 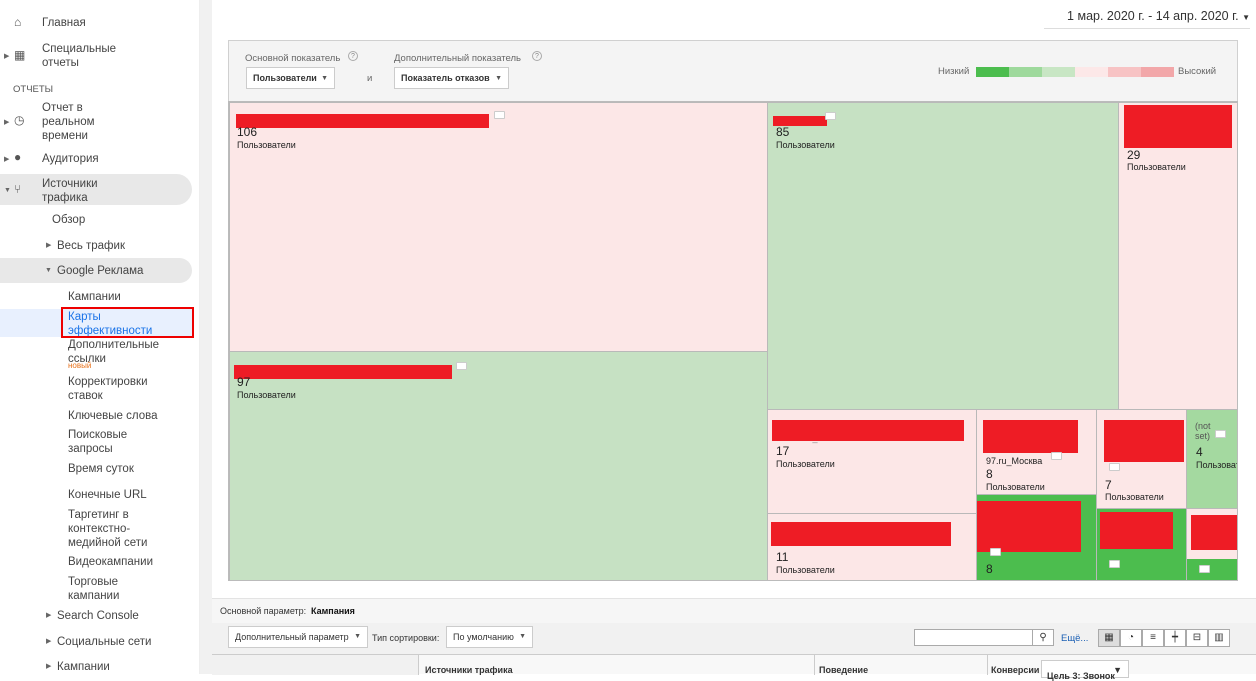 What do you see at coordinates (1175, 638) in the screenshot?
I see `comparison-view-icon: ┿` at bounding box center [1175, 638].